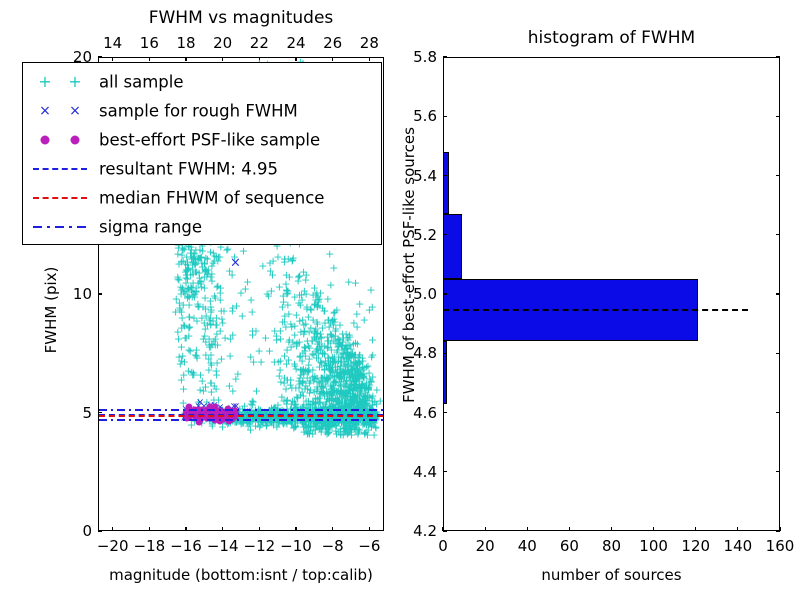  What do you see at coordinates (202, 226) in the screenshot?
I see `legend-row-5: sigma range` at bounding box center [202, 226].